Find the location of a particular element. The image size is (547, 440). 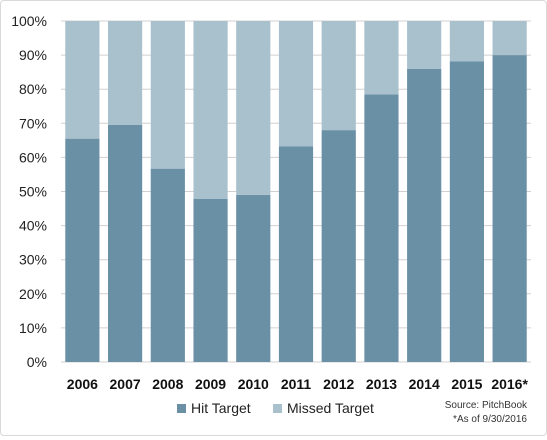

y-tick-label: 20% is located at coordinates (33, 294).